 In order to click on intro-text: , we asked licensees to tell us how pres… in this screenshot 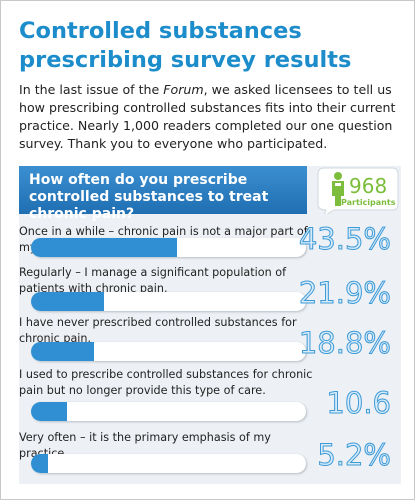, I will do `click(207, 116)`.